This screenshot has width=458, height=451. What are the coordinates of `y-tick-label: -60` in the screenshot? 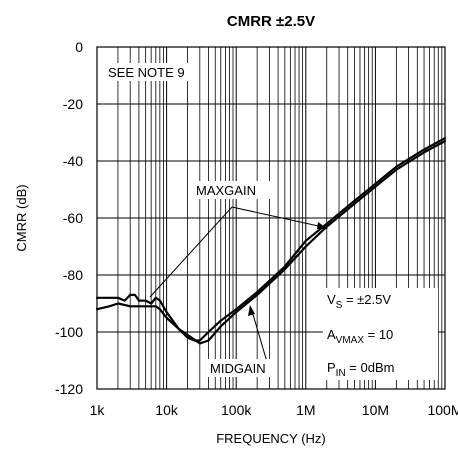 It's located at (73, 218).